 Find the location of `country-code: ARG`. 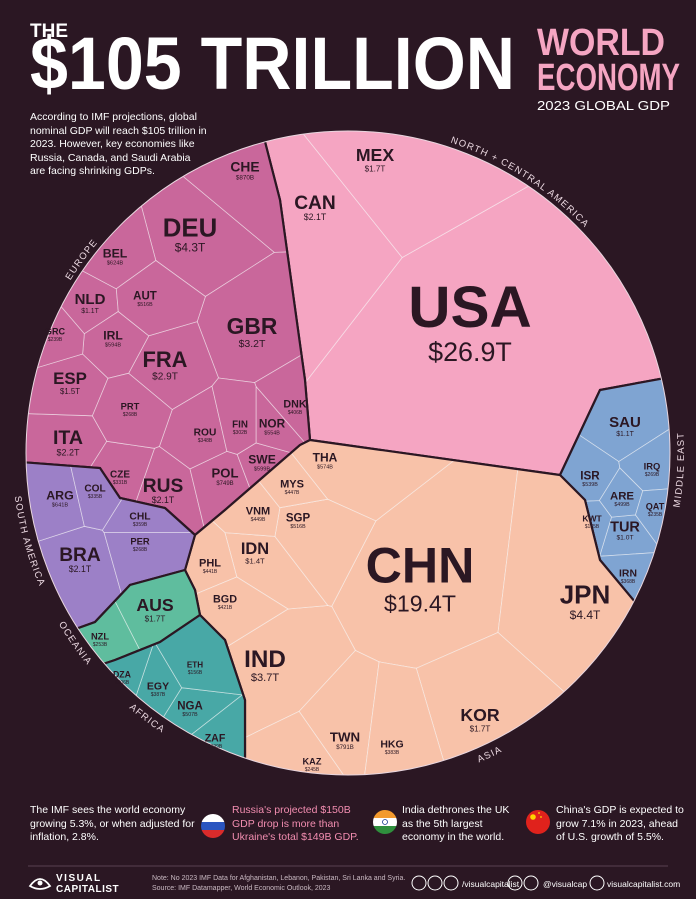

country-code: ARG is located at coordinates (60, 495).